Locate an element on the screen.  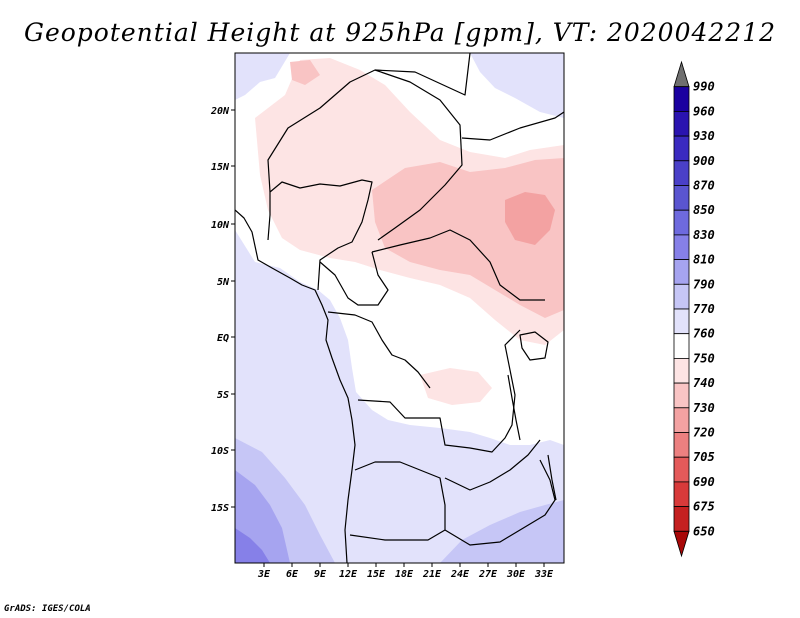
lon-label: 21E is located at coordinates (432, 574).